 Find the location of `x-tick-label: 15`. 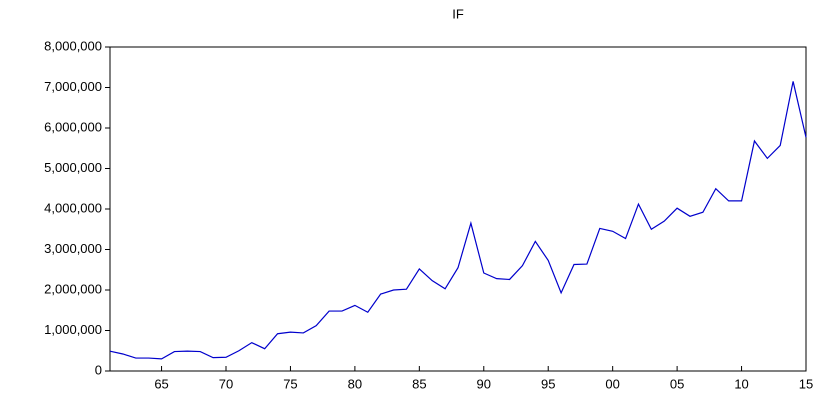

x-tick-label: 15 is located at coordinates (806, 383).